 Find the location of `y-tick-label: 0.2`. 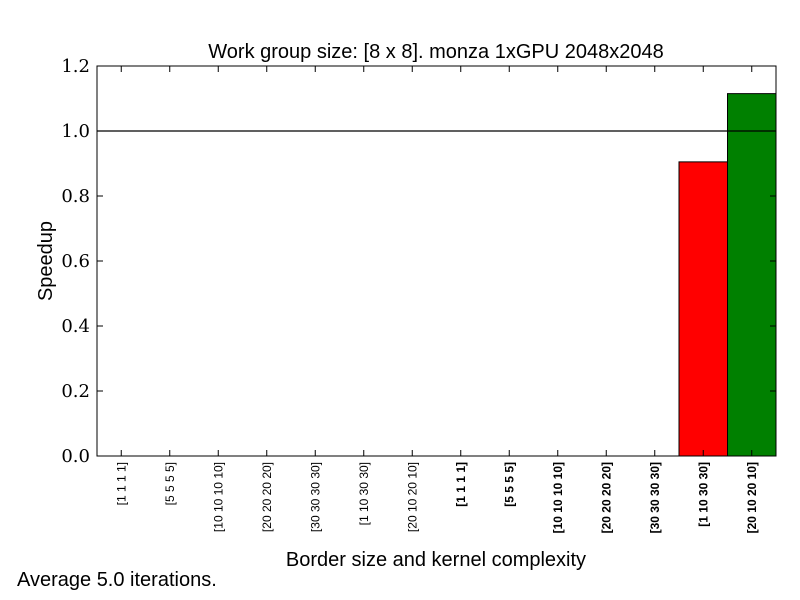

y-tick-label: 0.2 is located at coordinates (75, 391).